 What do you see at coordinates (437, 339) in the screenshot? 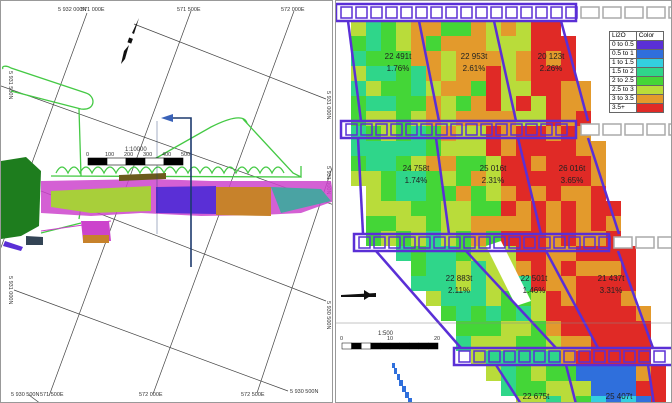
I see `scale-tick-label: 20` at bounding box center [437, 339].